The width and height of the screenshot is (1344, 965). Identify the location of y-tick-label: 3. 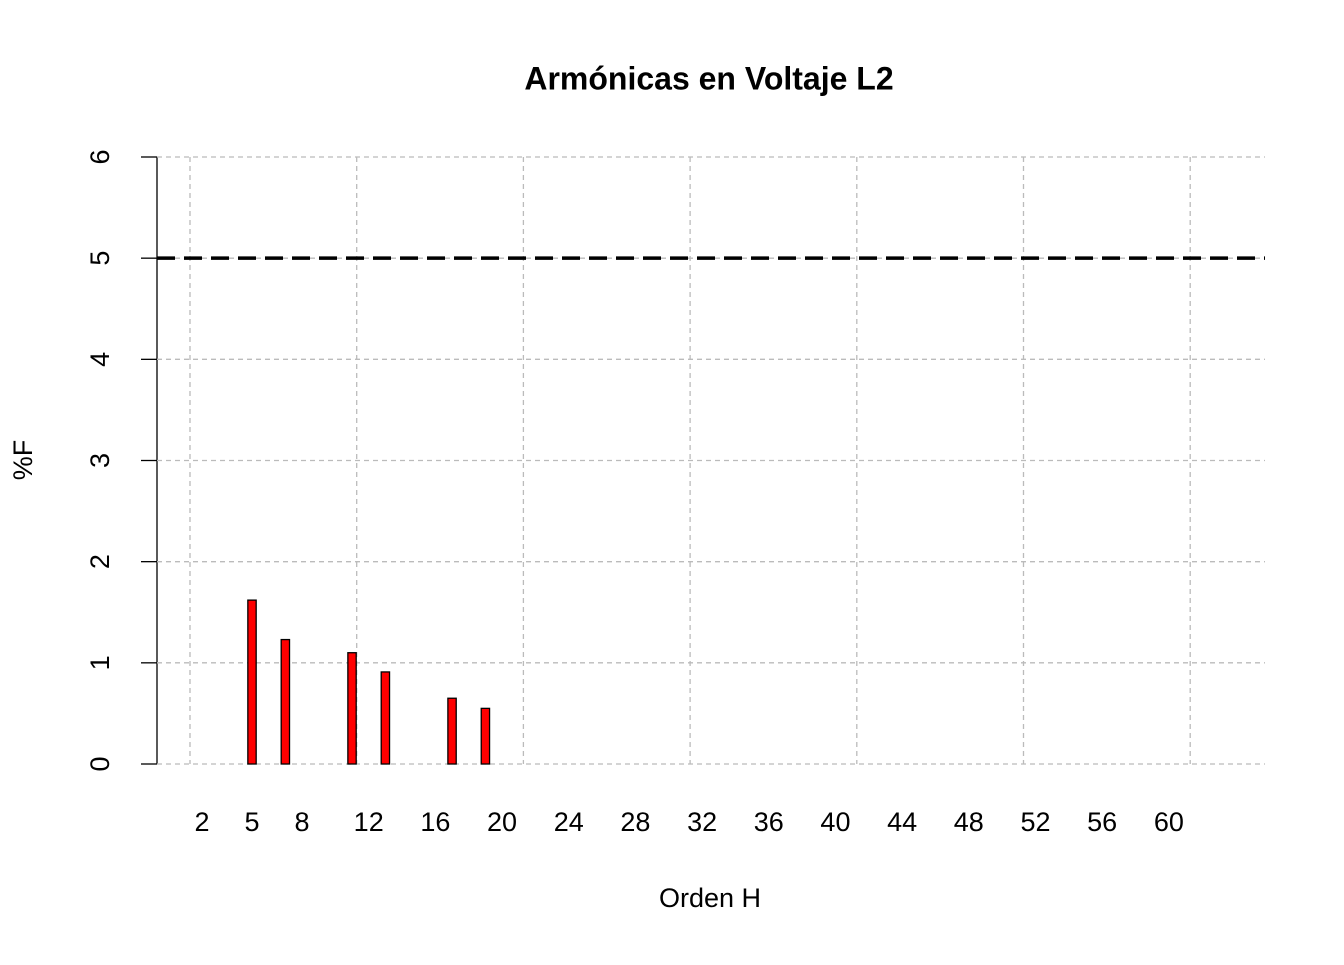
(100, 460).